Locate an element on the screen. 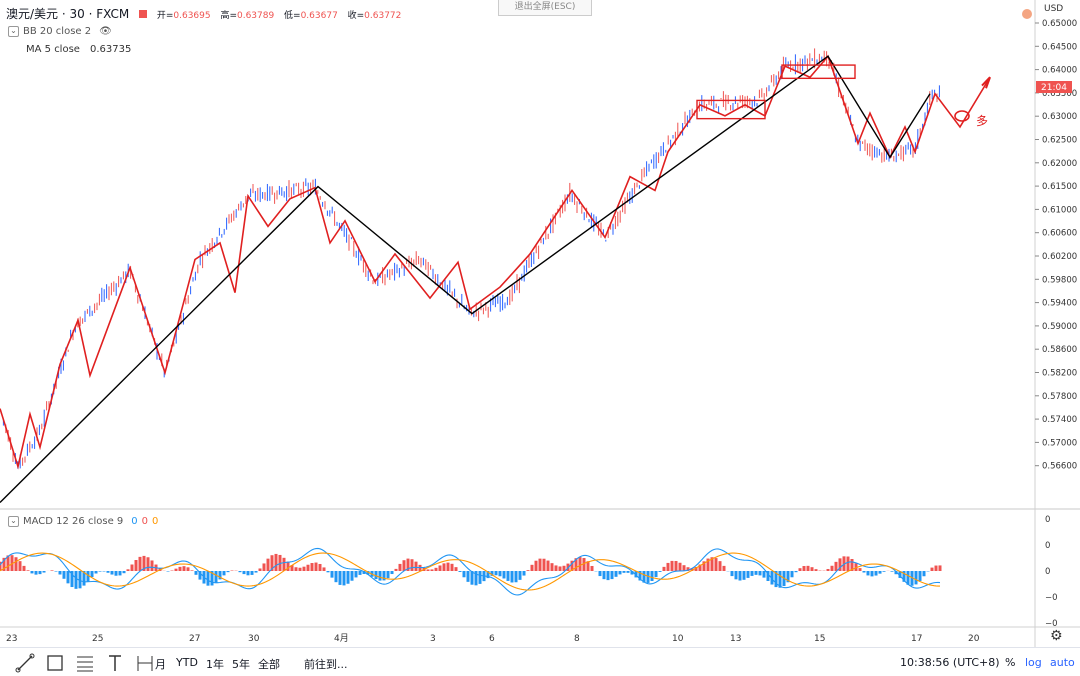 The height and width of the screenshot is (676, 1080). time-tick-label: 13 is located at coordinates (735, 639).